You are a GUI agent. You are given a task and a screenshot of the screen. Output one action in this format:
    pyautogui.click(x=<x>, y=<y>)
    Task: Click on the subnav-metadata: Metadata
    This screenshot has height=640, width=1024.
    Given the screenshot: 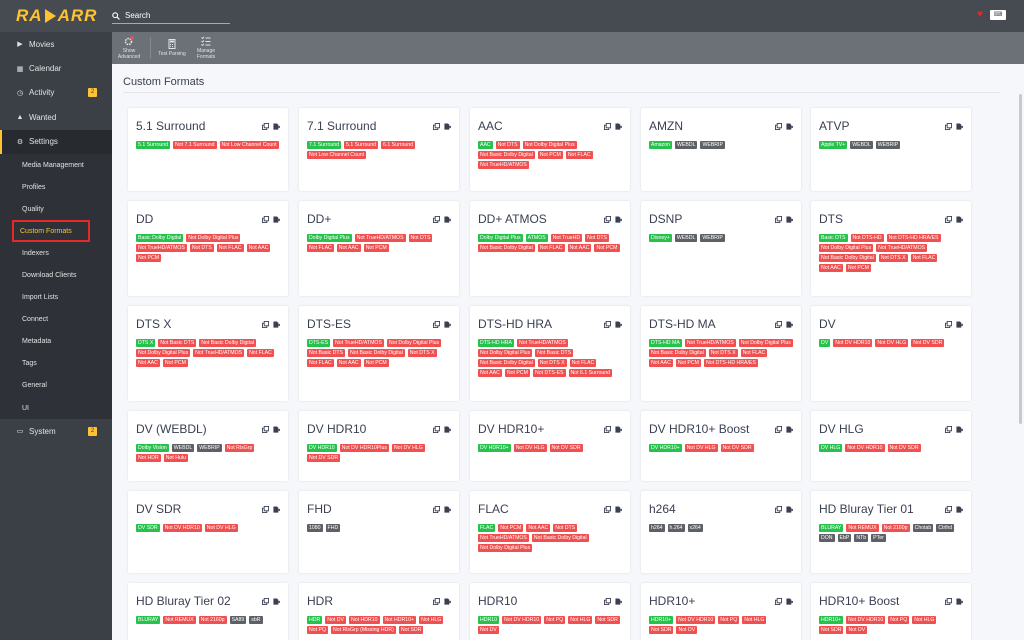 What is the action you would take?
    pyautogui.click(x=37, y=342)
    